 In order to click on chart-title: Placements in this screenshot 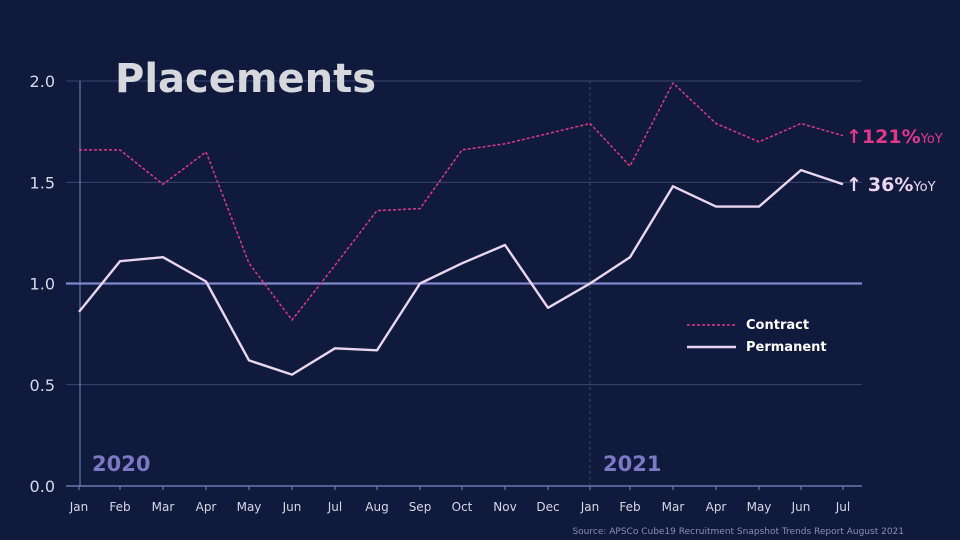, I will do `click(245, 79)`.